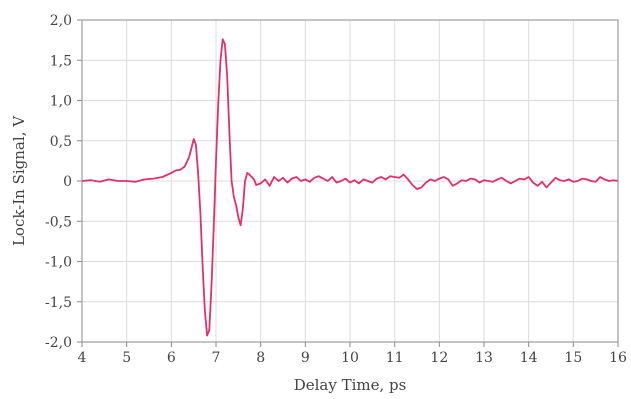 The width and height of the screenshot is (631, 399). I want to click on y-axis-label: Lock-In Signal, V, so click(19, 180).